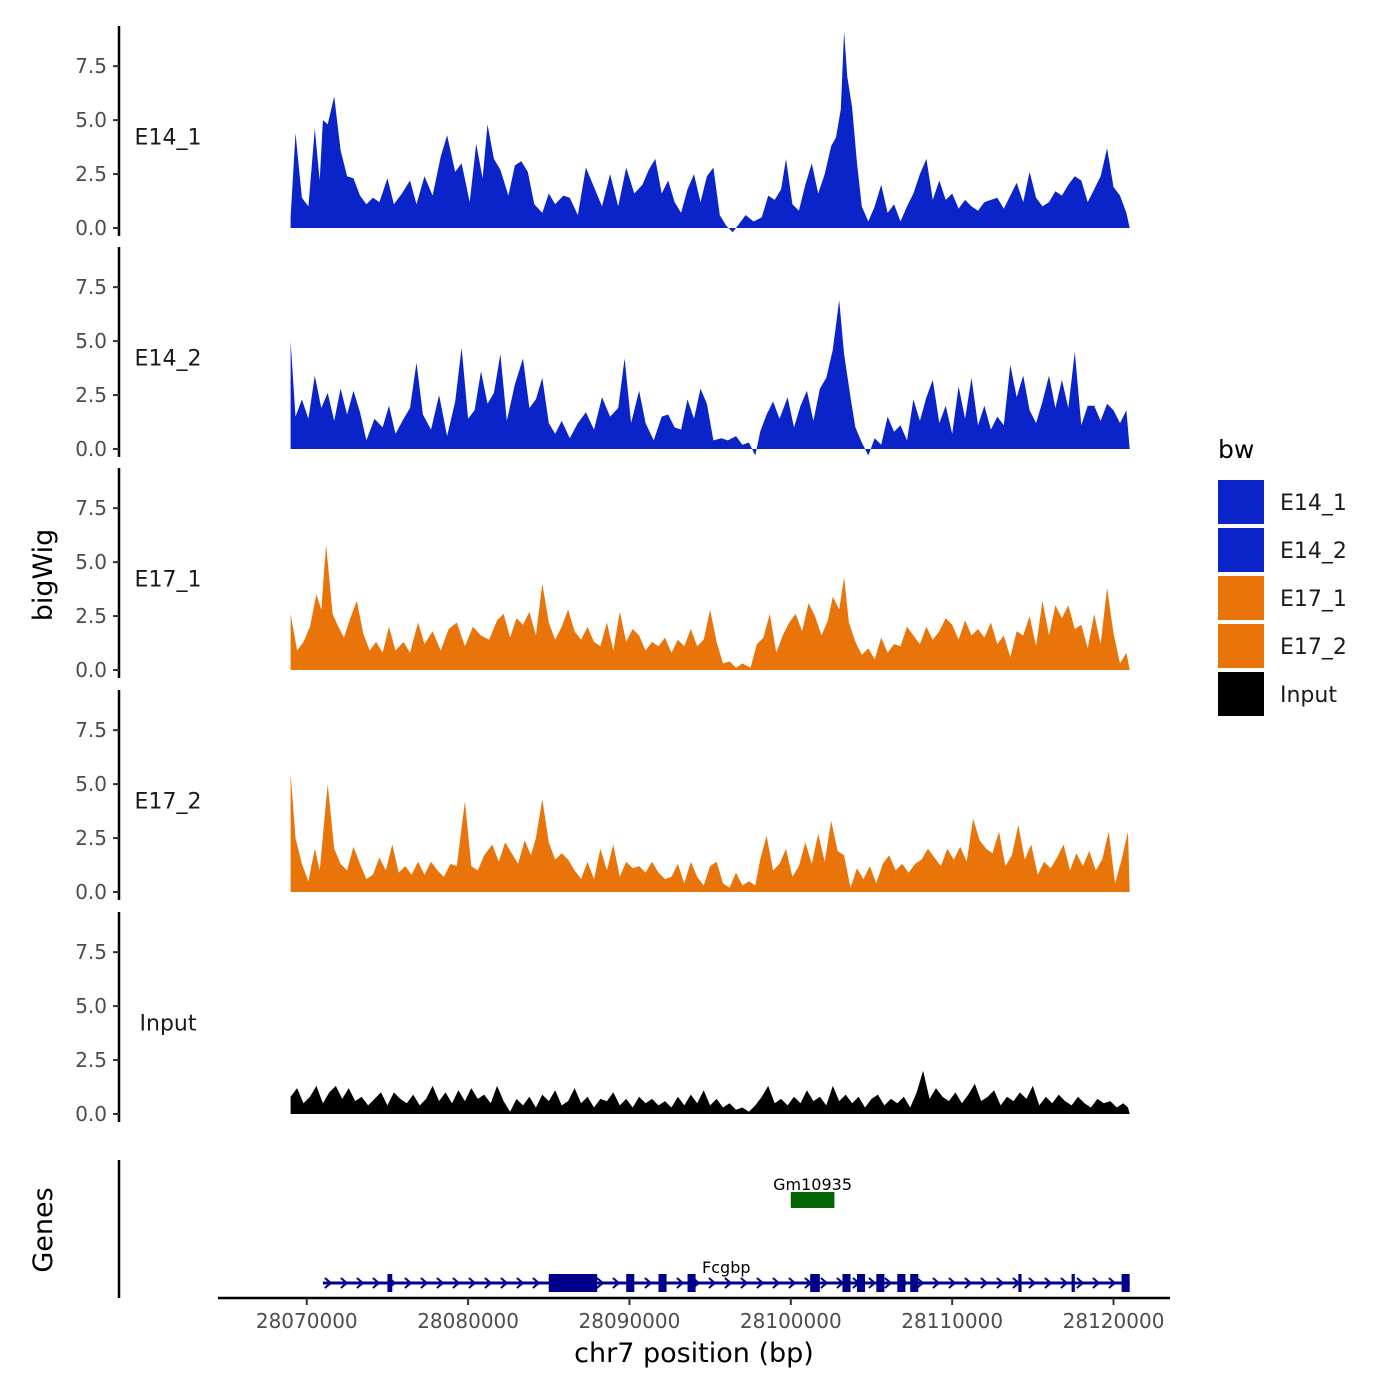 The height and width of the screenshot is (1400, 1400). I want to click on legend-item-E14_2: E14_2, so click(1282, 550).